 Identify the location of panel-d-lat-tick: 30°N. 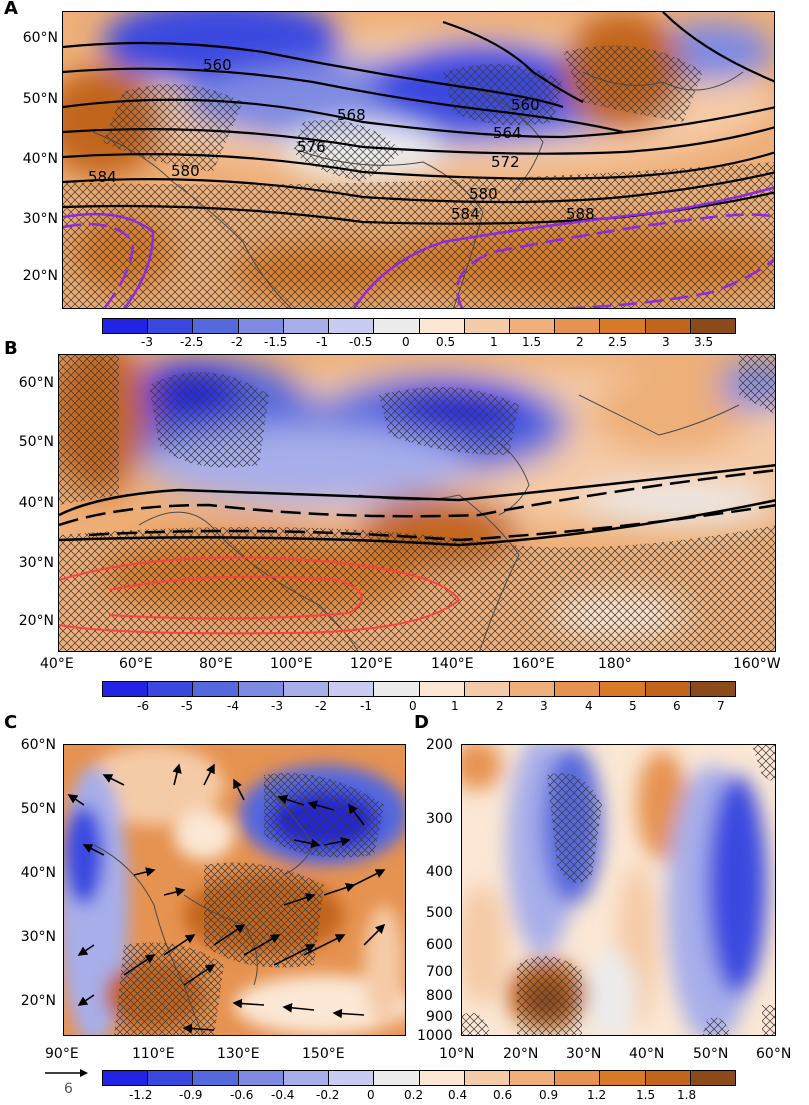
(584, 1054).